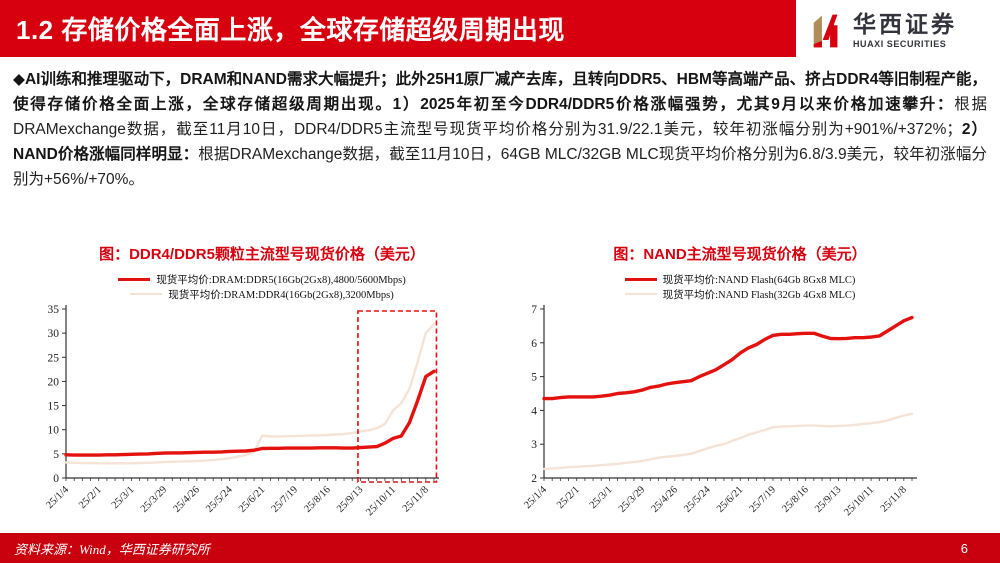  Describe the element at coordinates (964, 548) in the screenshot. I see `page-number: 6` at that location.